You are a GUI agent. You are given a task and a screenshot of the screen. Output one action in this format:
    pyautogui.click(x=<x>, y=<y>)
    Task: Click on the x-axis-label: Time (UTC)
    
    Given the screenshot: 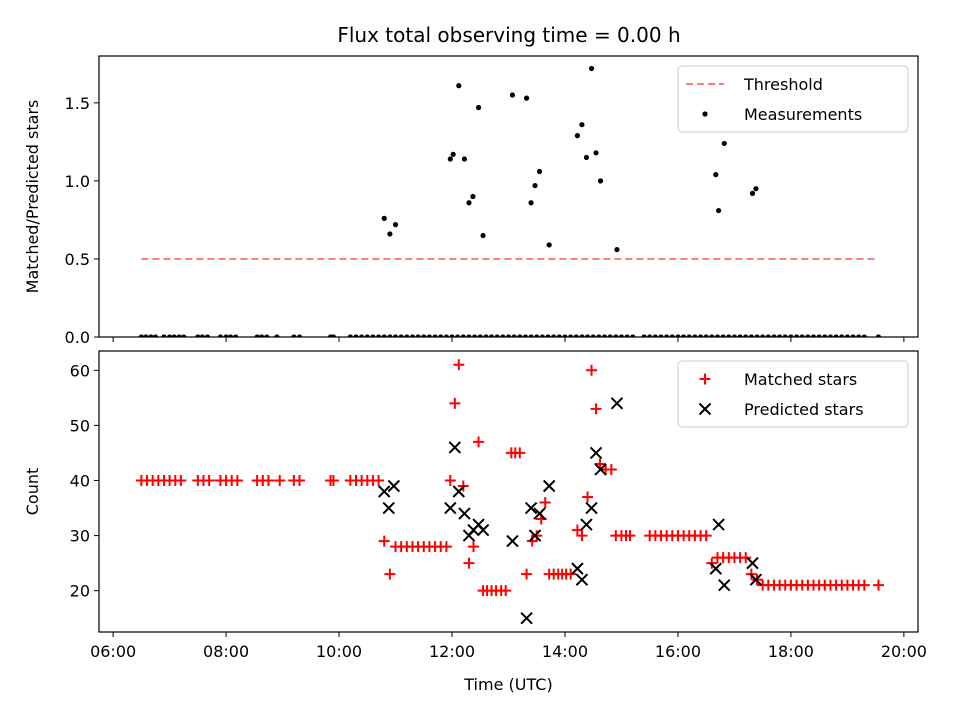 What is the action you would take?
    pyautogui.click(x=507, y=684)
    